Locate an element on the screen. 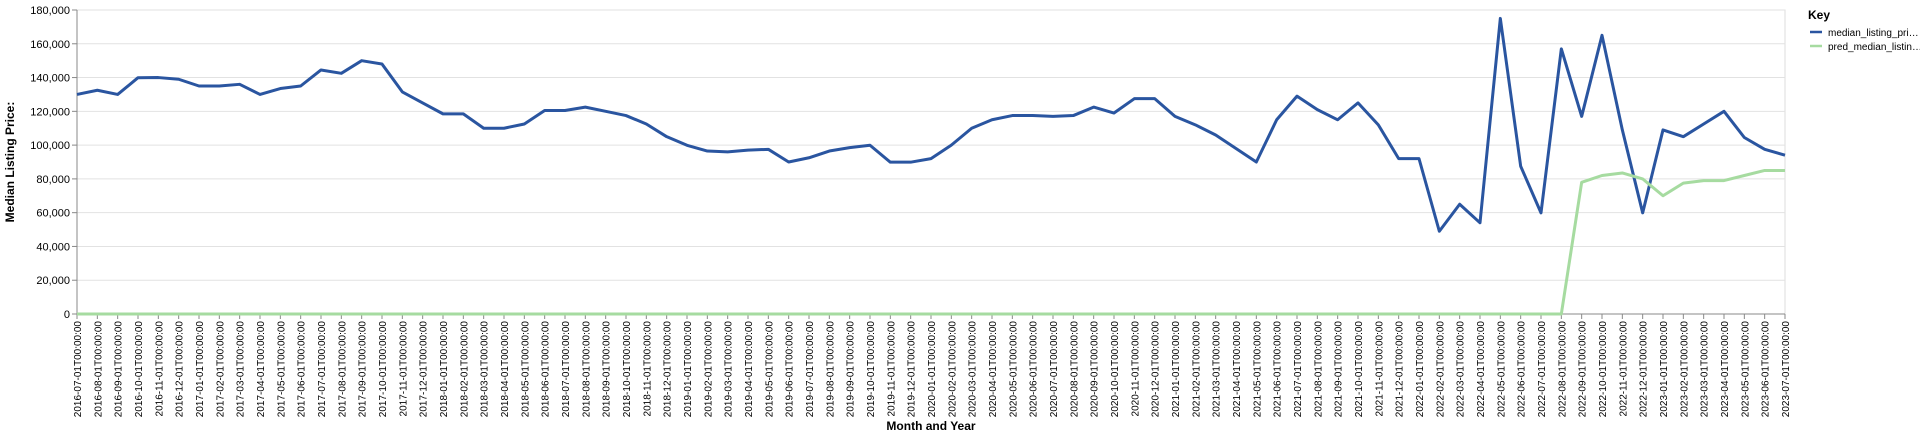  x-tick-label: 2016-09-01T00:00:00 is located at coordinates (119, 369).